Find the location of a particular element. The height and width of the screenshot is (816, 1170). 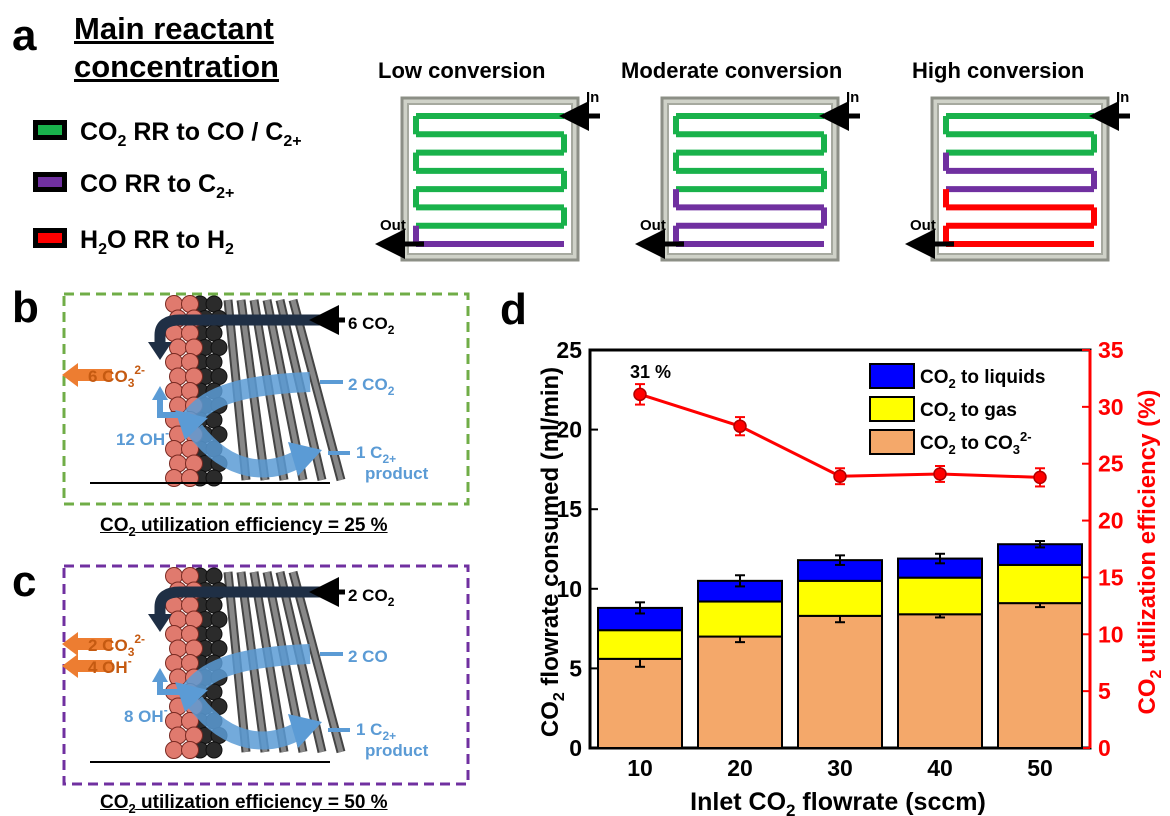

panel-c-border is located at coordinates (266, 675).